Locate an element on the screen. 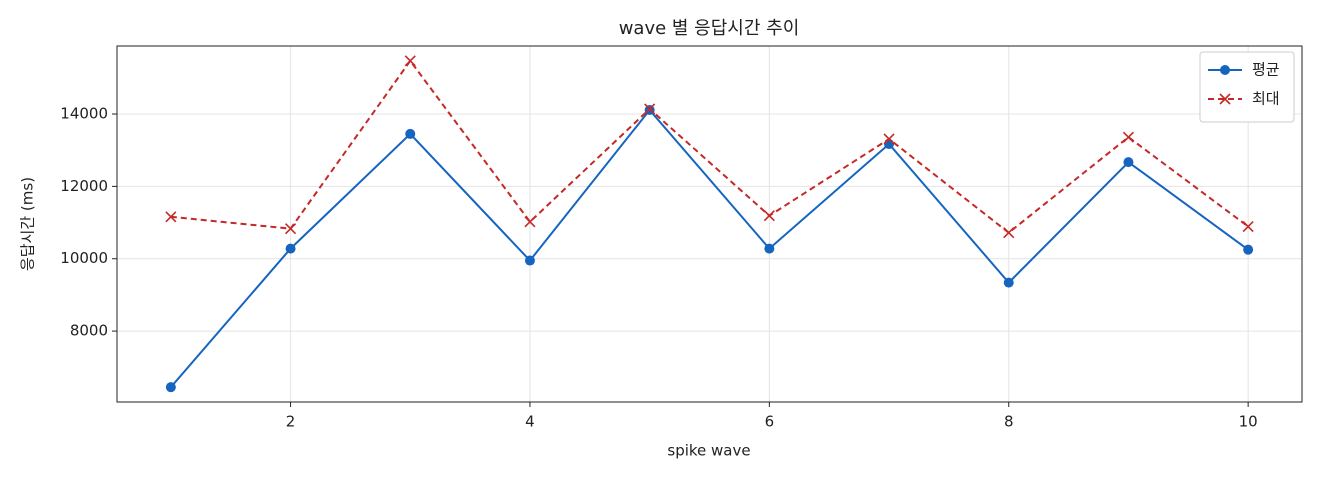  y-axis-label: 응답시간 (ms) is located at coordinates (28, 224).